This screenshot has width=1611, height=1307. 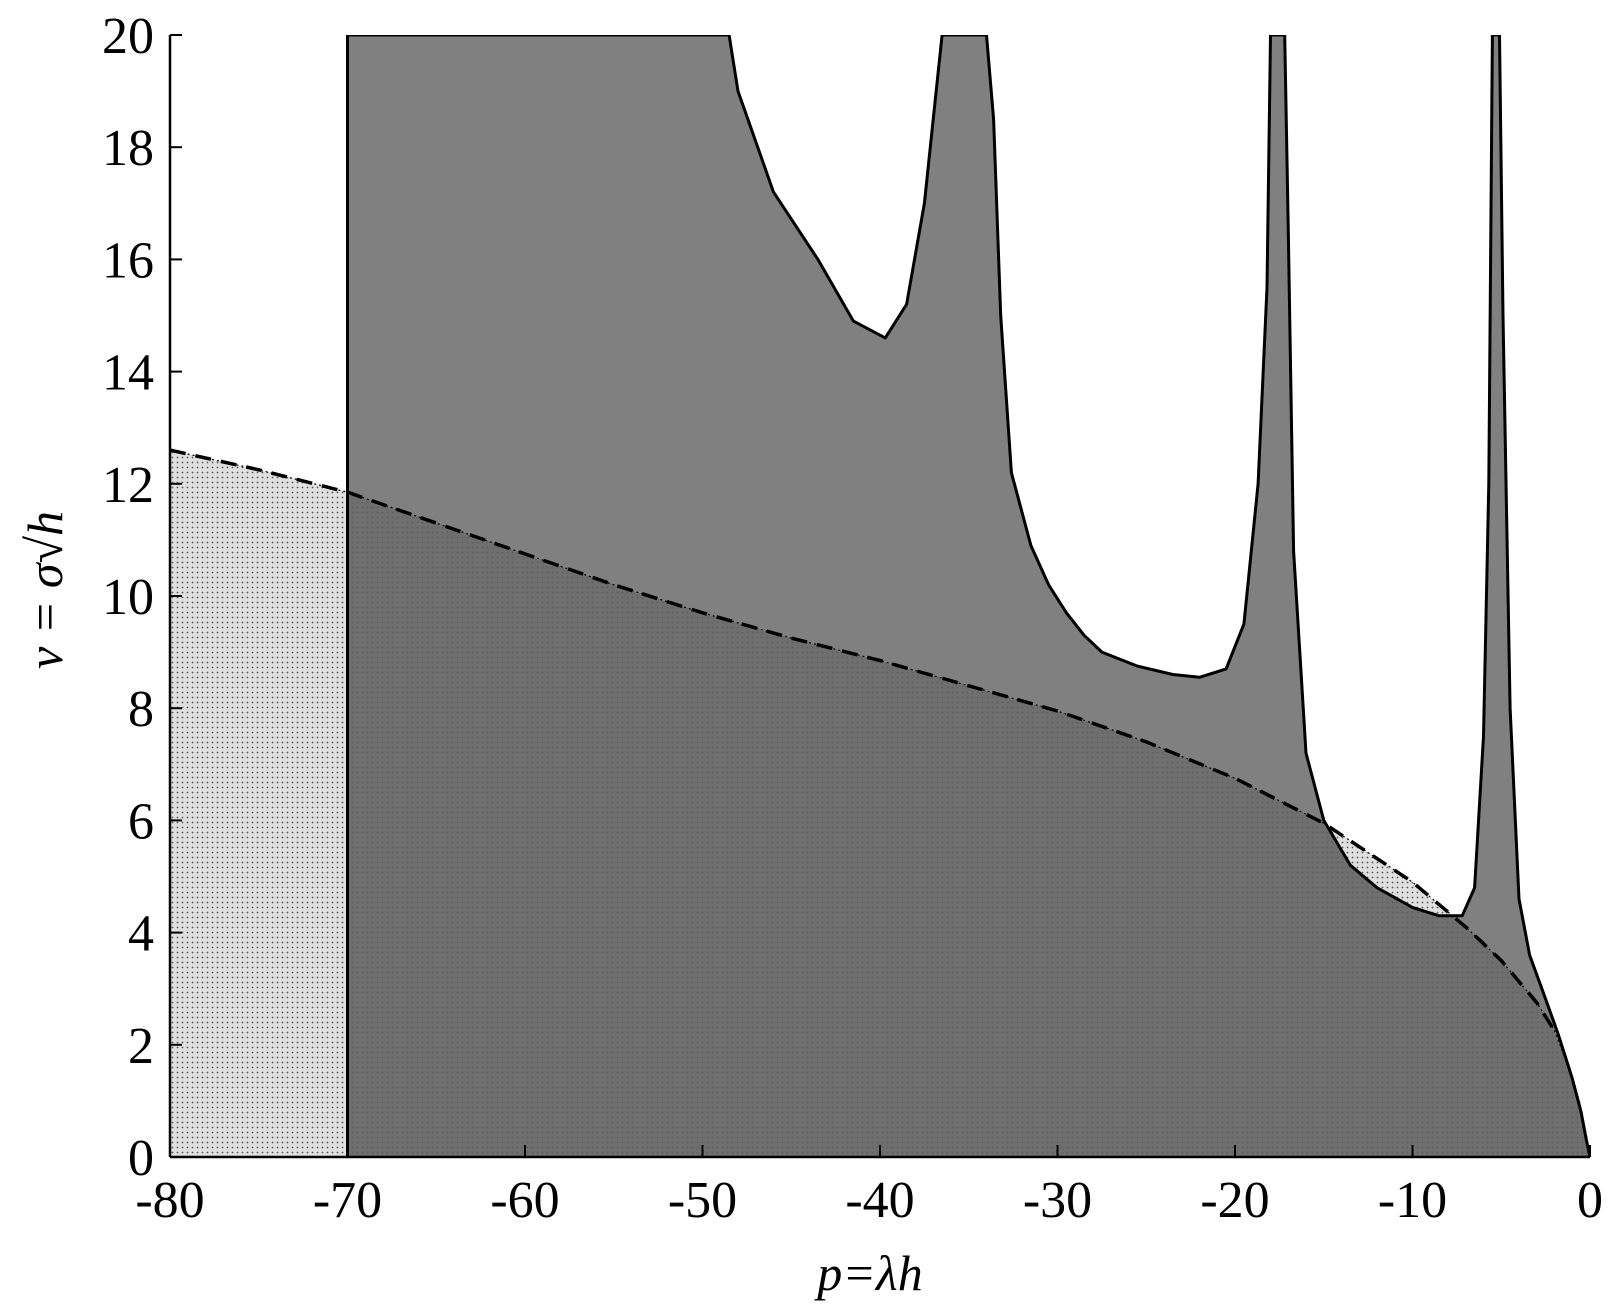 I want to click on x-tick-label: -60, so click(x=524, y=1200).